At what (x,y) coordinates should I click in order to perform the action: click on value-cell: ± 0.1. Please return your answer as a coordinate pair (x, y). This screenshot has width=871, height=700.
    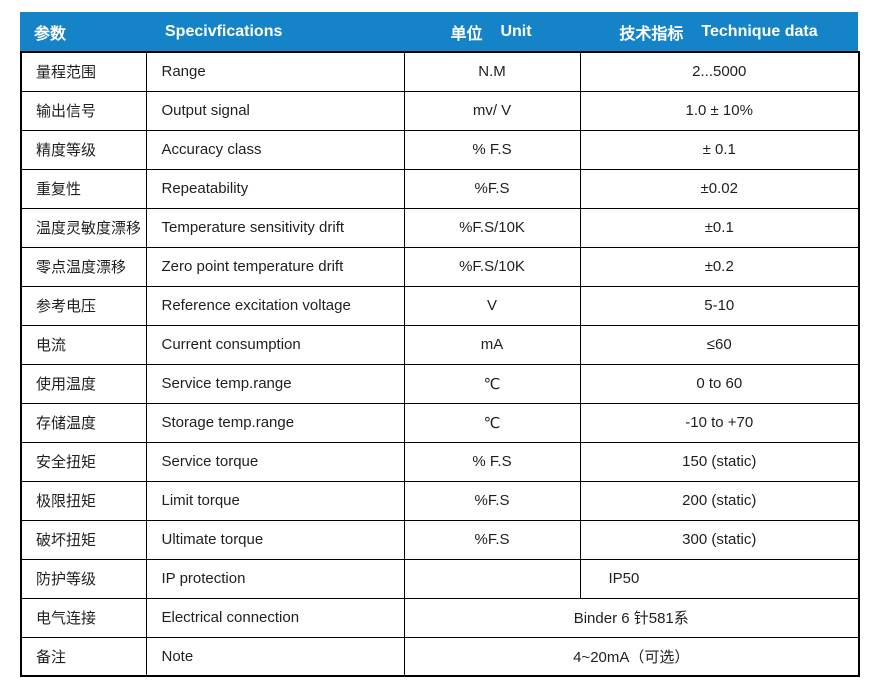
    Looking at the image, I should click on (719, 149).